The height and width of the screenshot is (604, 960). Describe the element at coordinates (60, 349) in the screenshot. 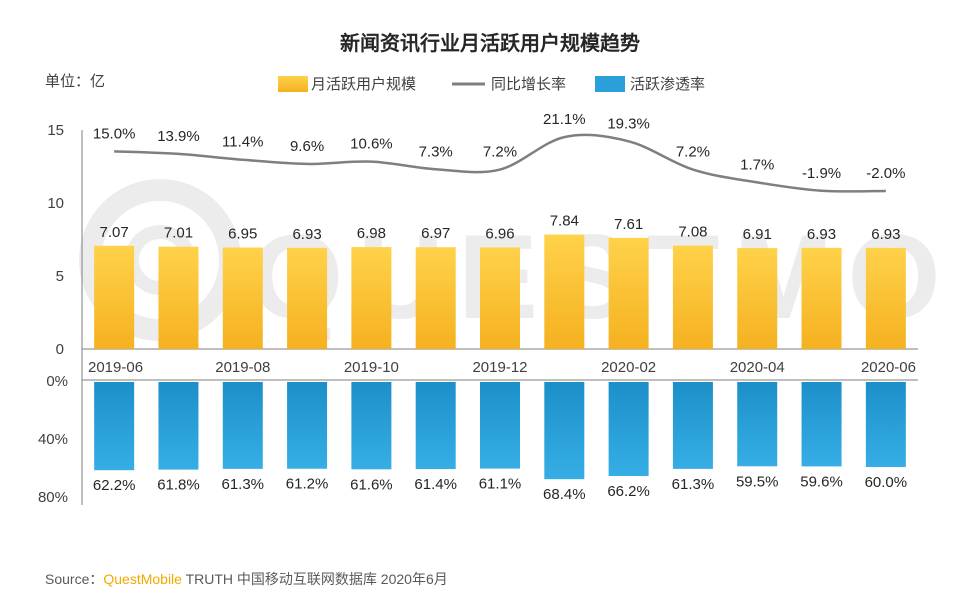

I see `top-y-tick-label: 0` at that location.